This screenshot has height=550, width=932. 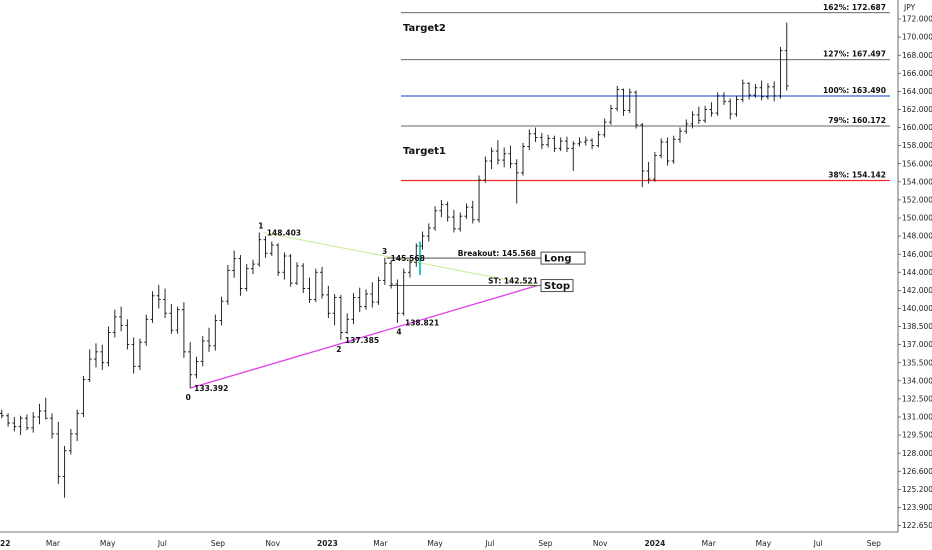 What do you see at coordinates (211, 388) in the screenshot?
I see `pivot-value: 133.392` at bounding box center [211, 388].